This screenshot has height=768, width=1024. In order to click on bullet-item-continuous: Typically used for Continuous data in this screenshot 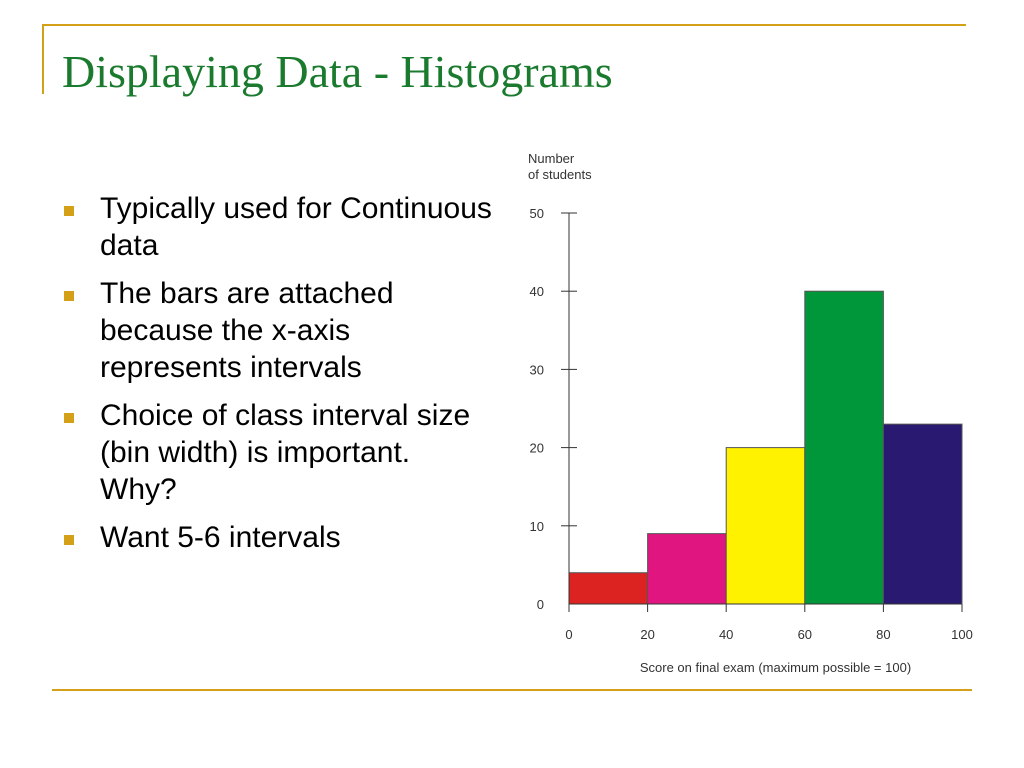, I will do `click(277, 227)`.